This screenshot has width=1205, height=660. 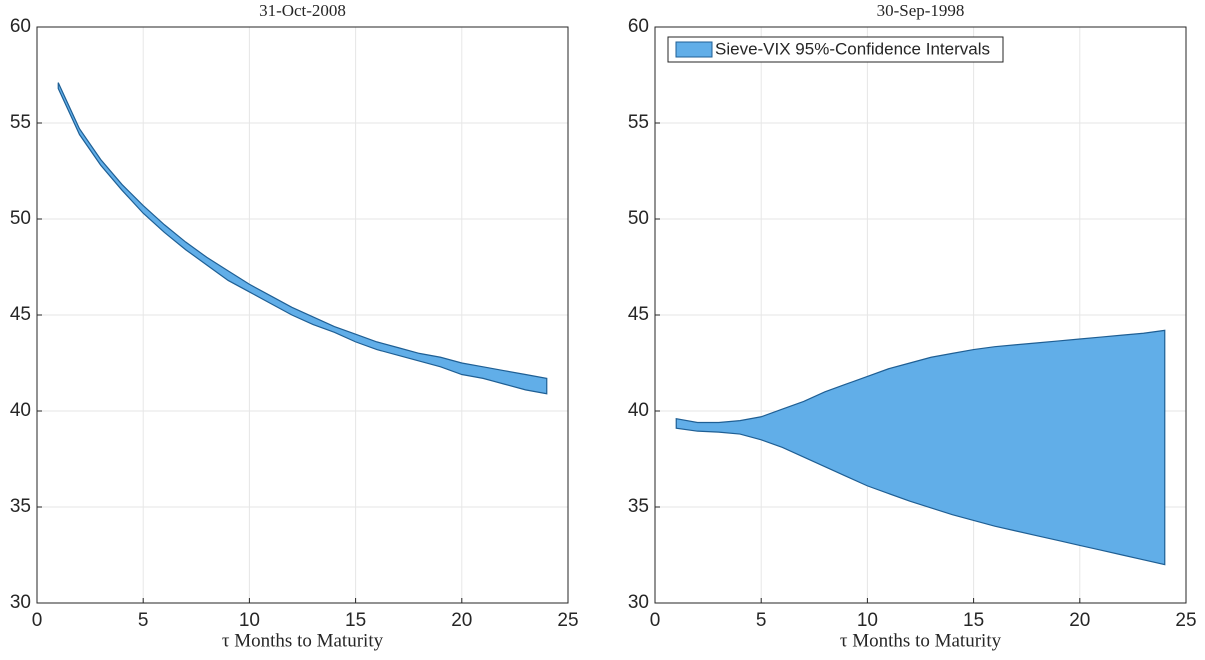 What do you see at coordinates (852, 48) in the screenshot?
I see `legend-label: Sieve-VIX 95%-Confidence Intervals` at bounding box center [852, 48].